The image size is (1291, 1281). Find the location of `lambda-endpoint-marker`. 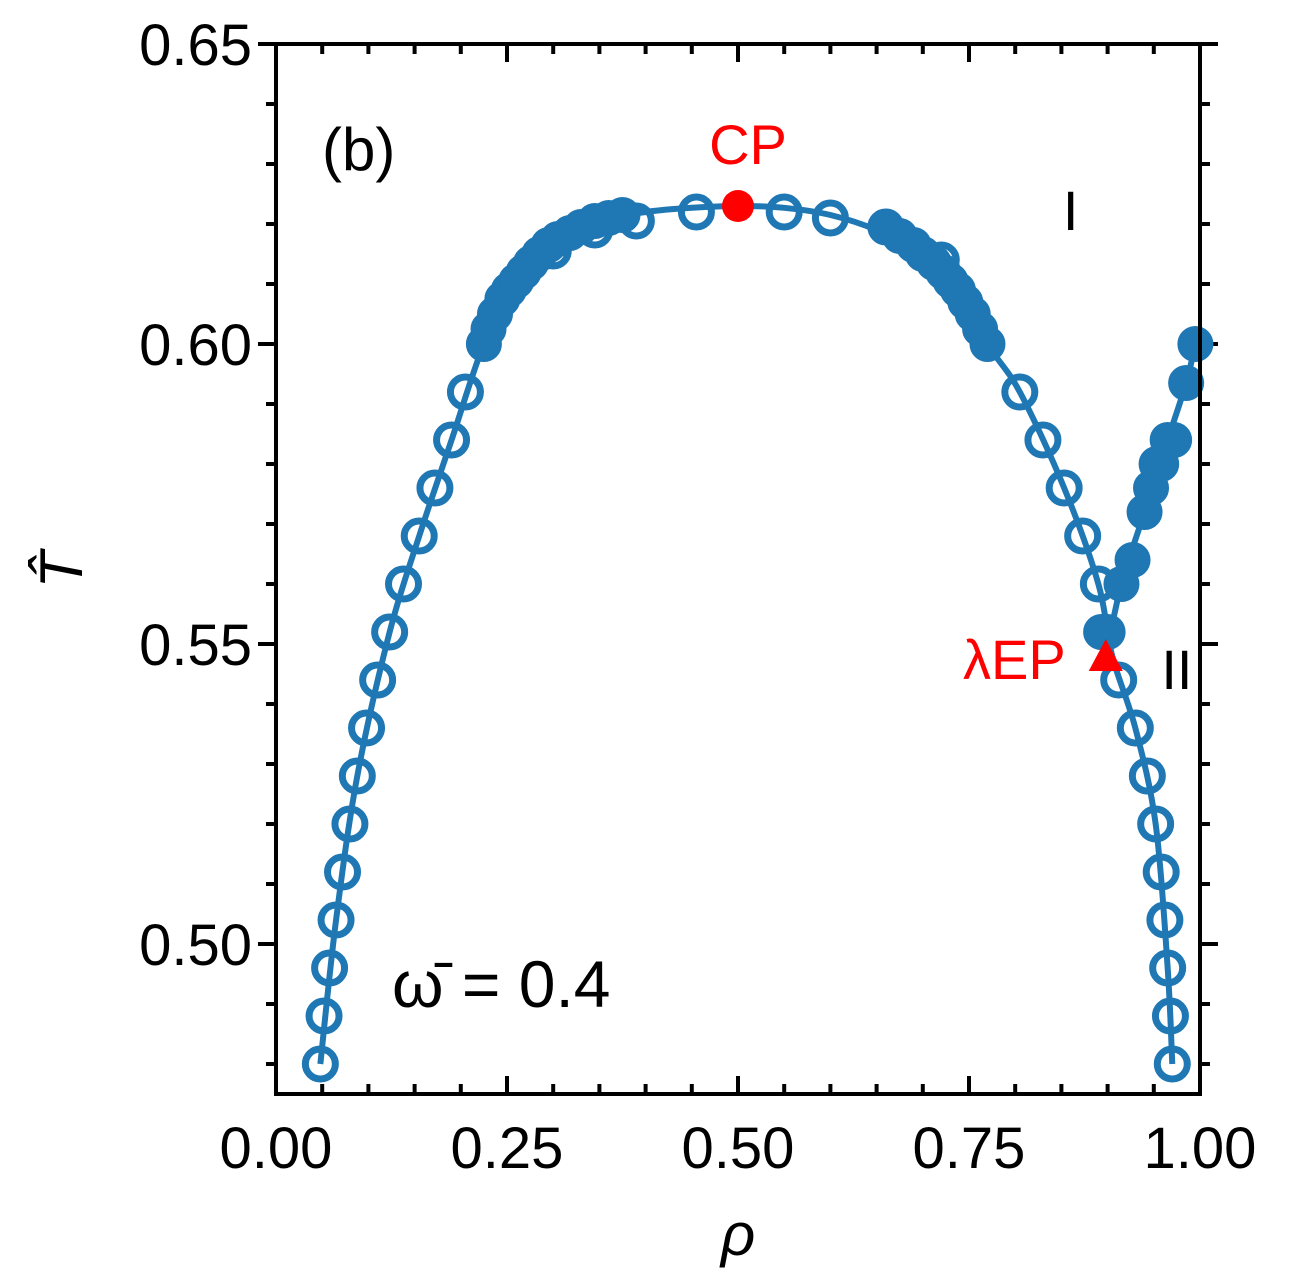

lambda-endpoint-marker is located at coordinates (1105, 655).